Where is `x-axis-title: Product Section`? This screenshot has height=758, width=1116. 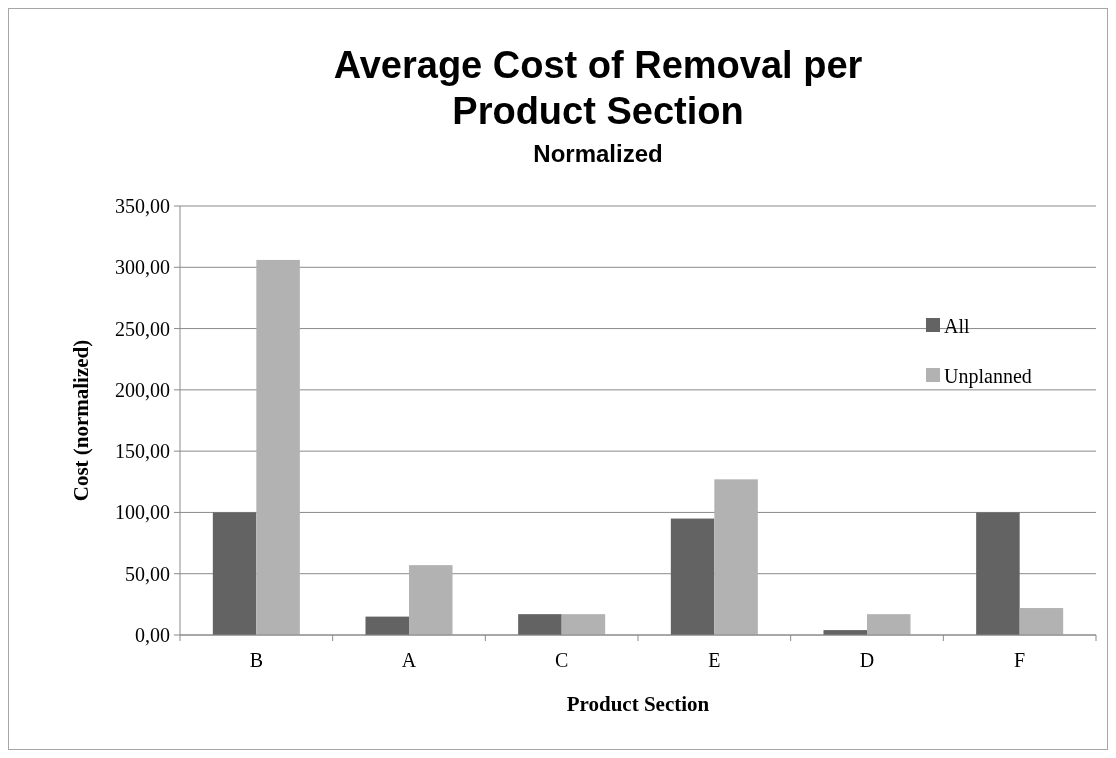 x-axis-title: Product Section is located at coordinates (638, 704).